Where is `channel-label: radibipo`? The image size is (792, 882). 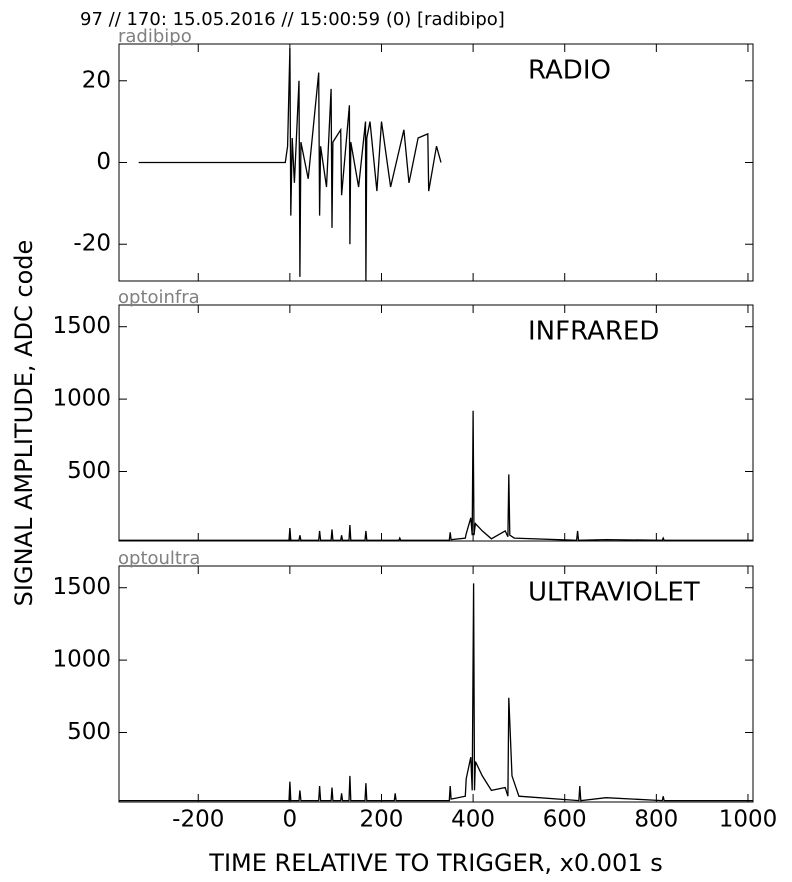
channel-label: radibipo is located at coordinates (155, 36).